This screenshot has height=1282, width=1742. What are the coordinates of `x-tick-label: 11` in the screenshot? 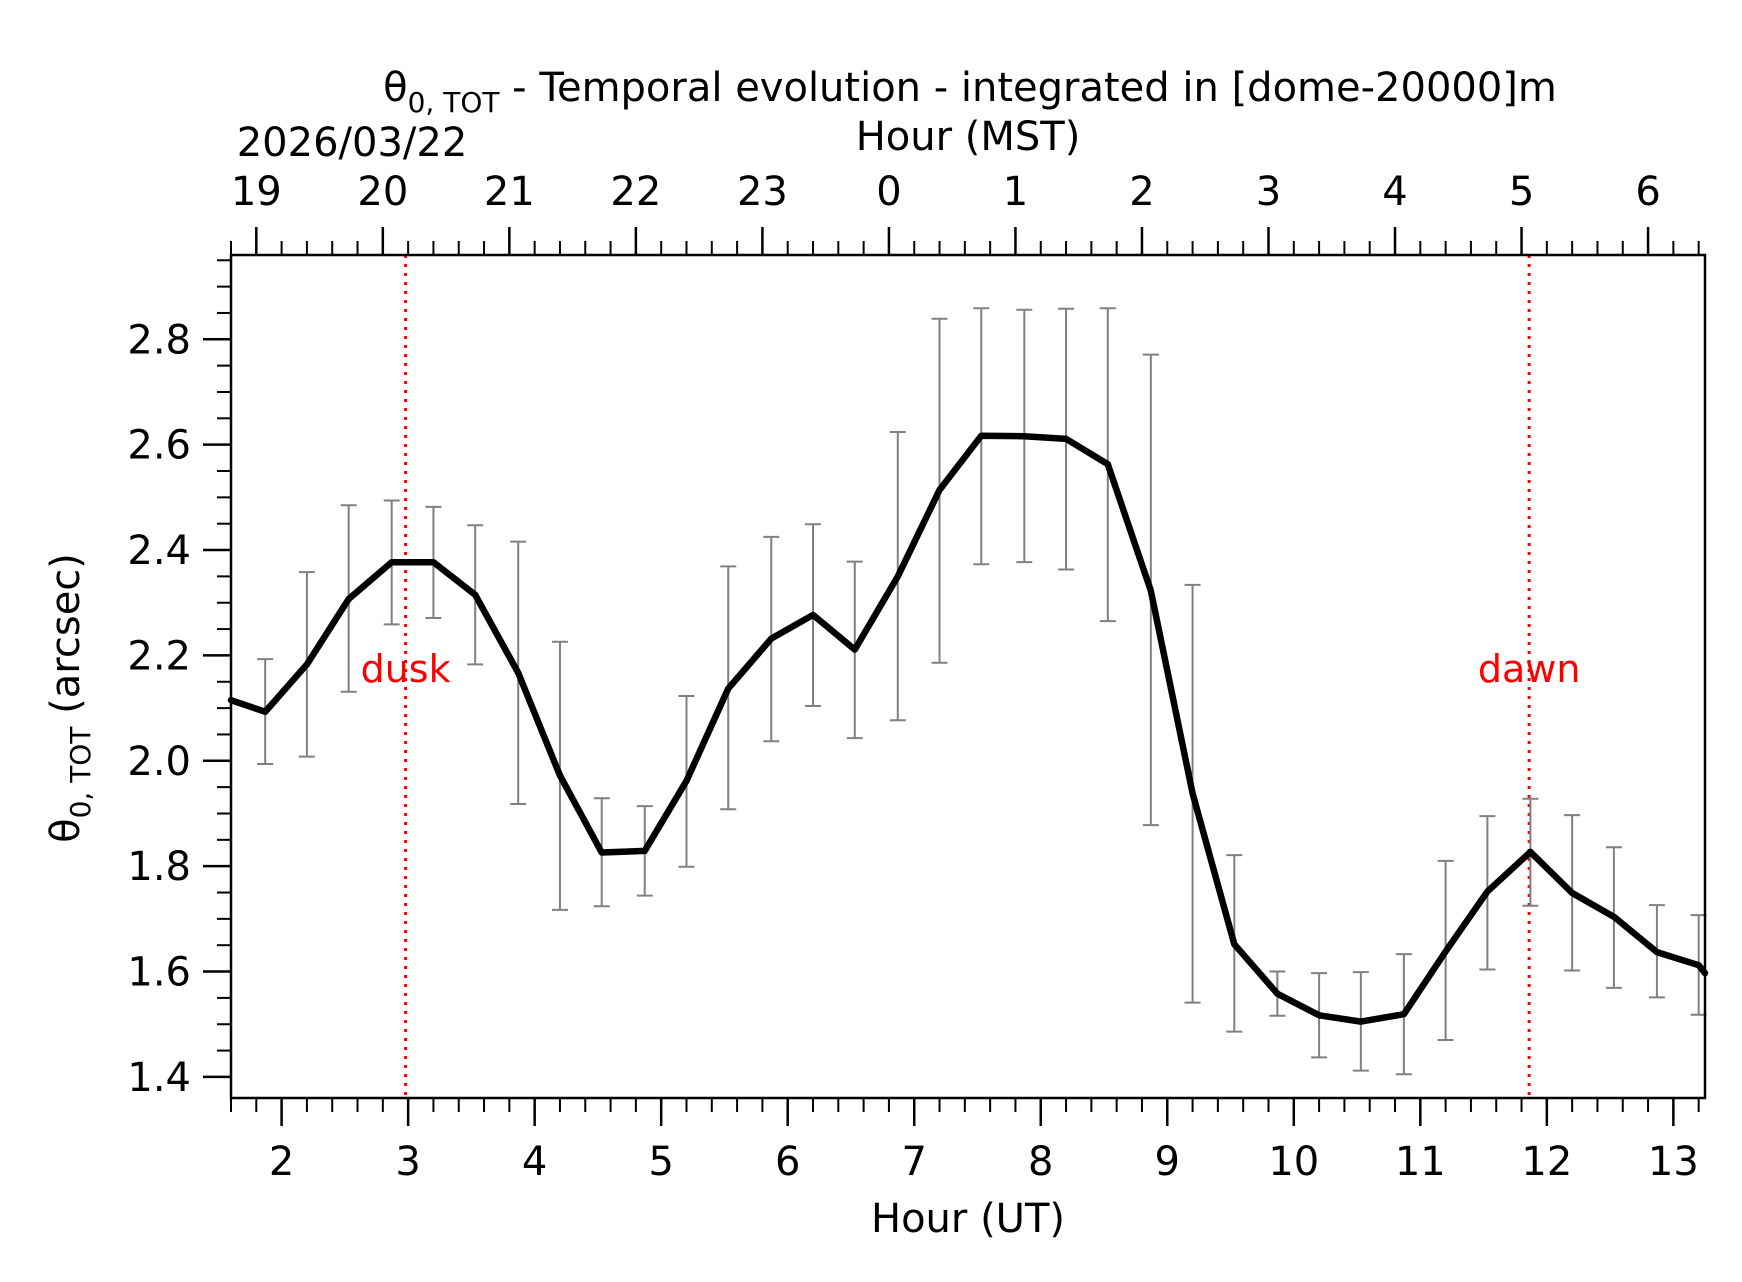 It's located at (1420, 1162).